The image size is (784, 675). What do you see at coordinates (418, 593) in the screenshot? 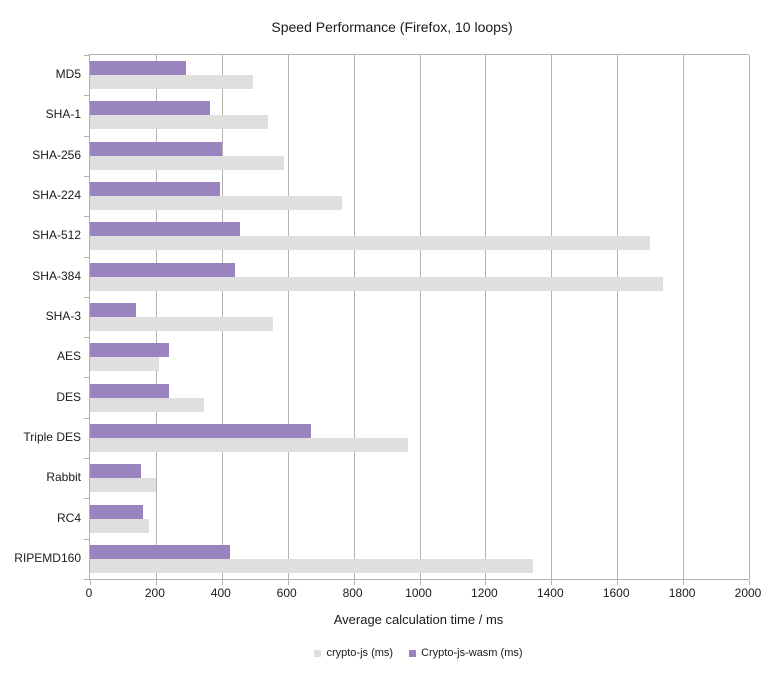
I see `x-tick-label: 1000` at bounding box center [418, 593].